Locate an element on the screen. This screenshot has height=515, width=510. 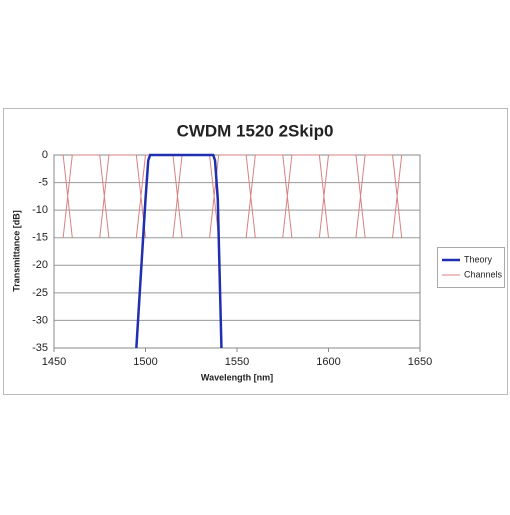
legend-label: Theory is located at coordinates (478, 259).